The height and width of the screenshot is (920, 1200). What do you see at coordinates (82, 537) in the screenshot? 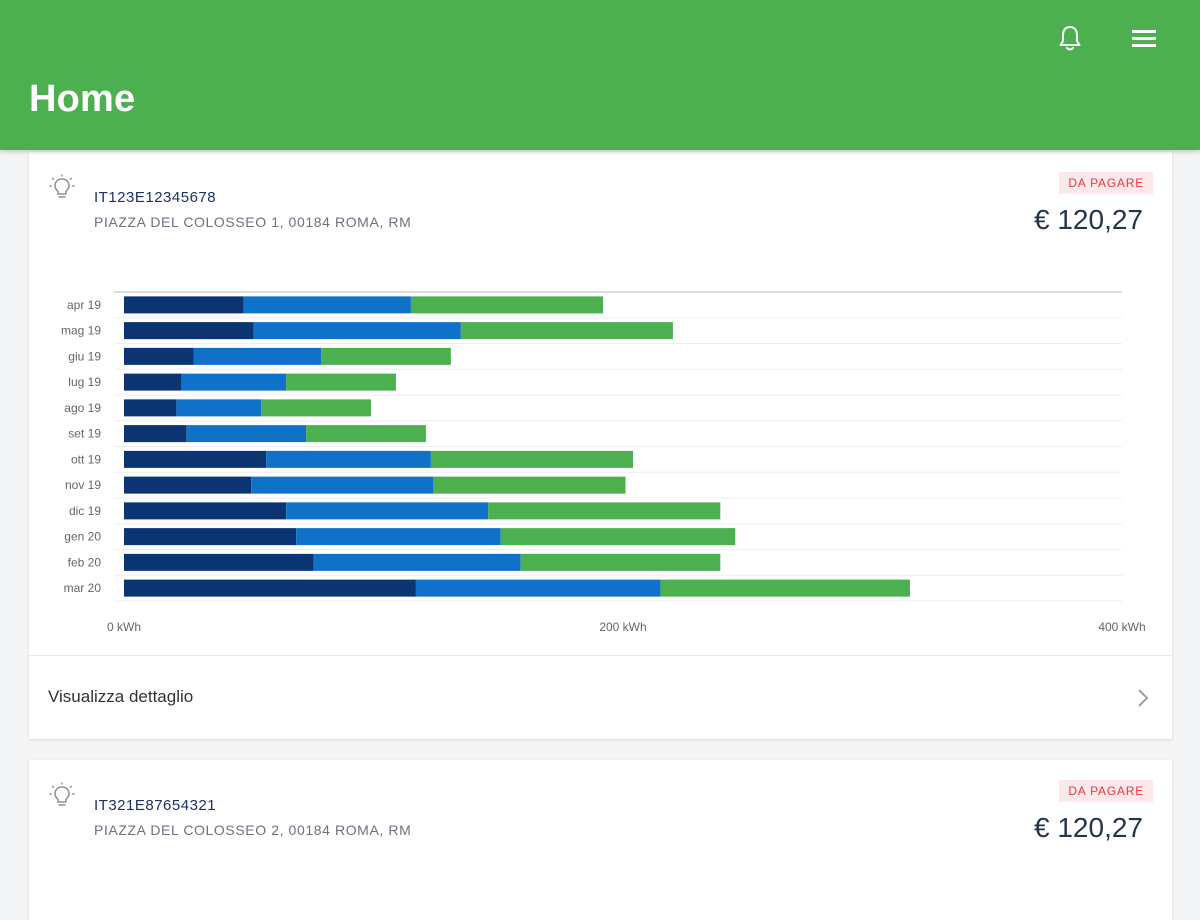
I see `chart-category-label: gen 20` at bounding box center [82, 537].